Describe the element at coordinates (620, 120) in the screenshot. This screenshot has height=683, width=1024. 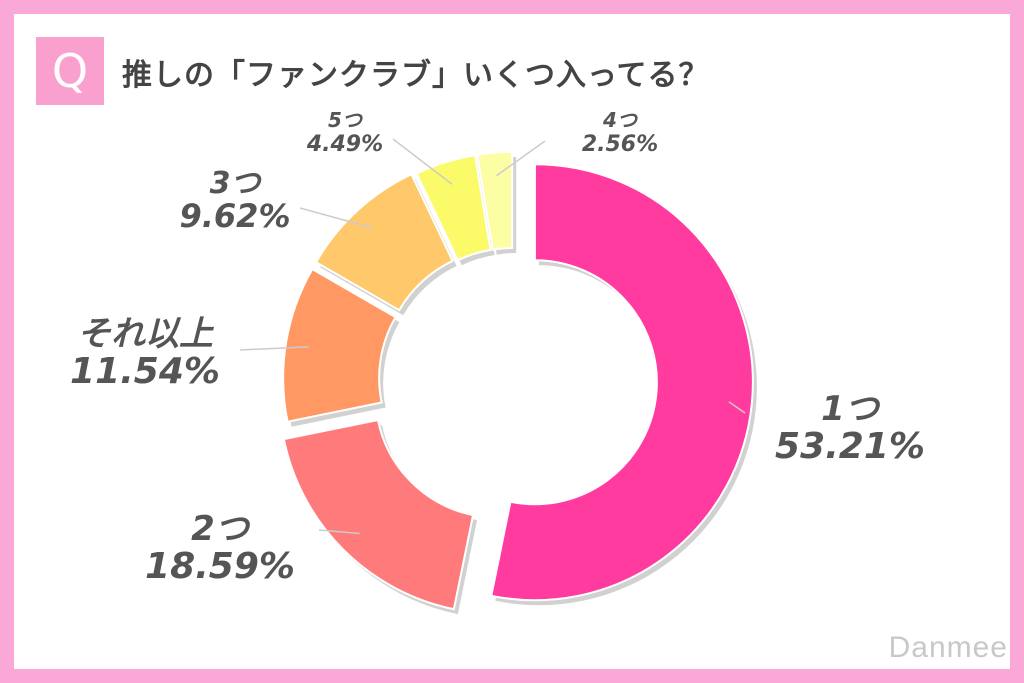
I see `slice-category-label: 4つ` at that location.